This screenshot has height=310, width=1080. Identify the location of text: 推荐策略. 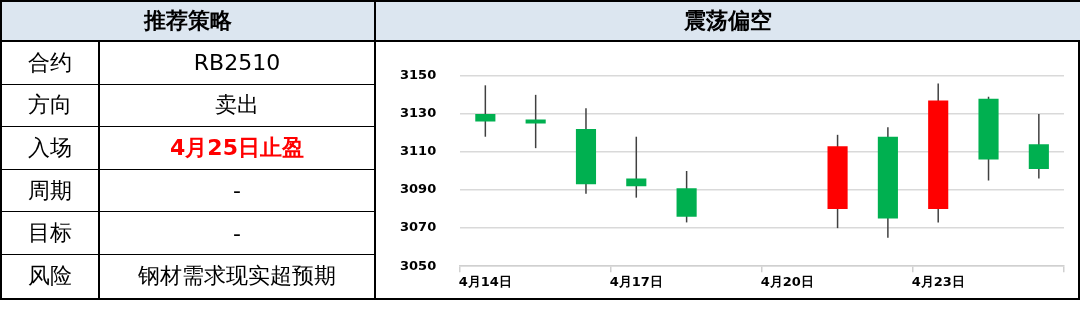
(188, 22).